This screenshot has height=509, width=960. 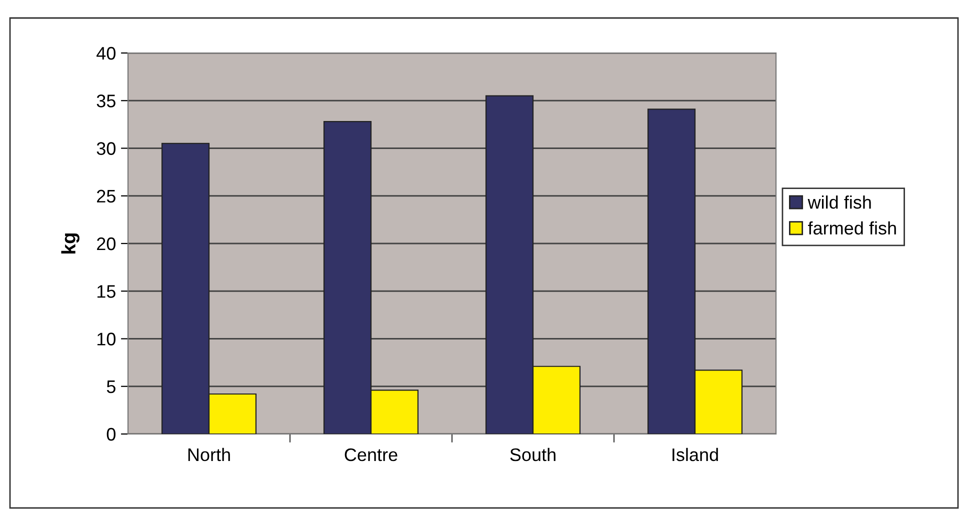 I want to click on y-tick-label: 5, so click(x=111, y=387).